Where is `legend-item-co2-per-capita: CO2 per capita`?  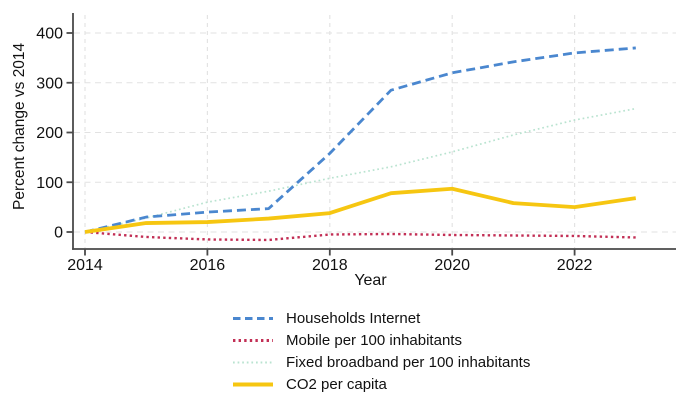 legend-item-co2-per-capita: CO2 per capita is located at coordinates (381, 384).